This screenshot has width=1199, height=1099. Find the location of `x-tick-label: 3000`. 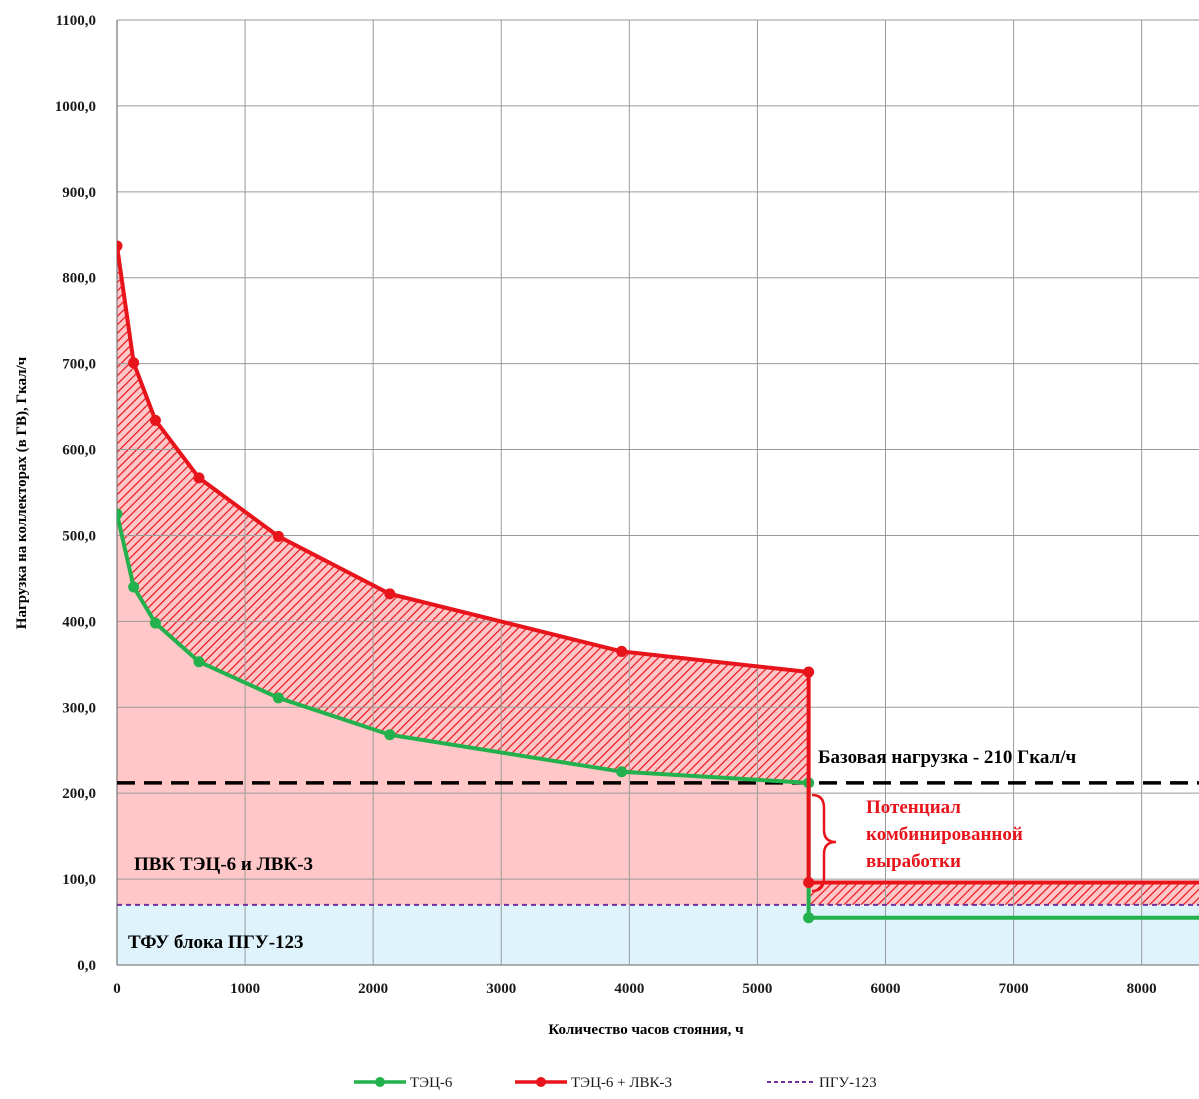

x-tick-label: 3000 is located at coordinates (501, 989).